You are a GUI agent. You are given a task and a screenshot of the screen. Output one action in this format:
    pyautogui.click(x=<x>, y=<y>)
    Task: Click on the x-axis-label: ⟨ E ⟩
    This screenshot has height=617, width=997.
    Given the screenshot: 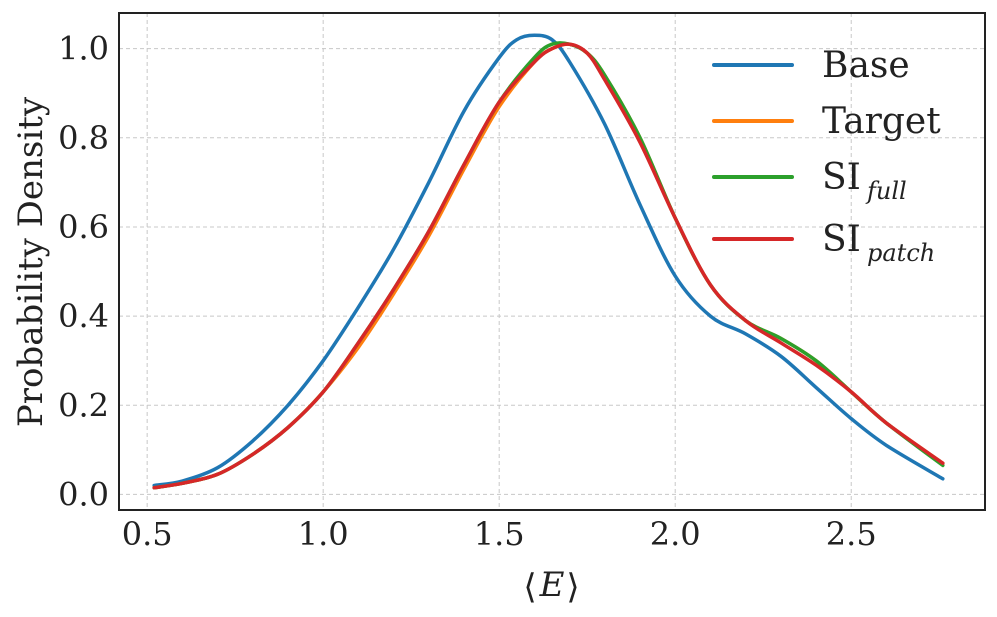 What is the action you would take?
    pyautogui.click(x=551, y=586)
    